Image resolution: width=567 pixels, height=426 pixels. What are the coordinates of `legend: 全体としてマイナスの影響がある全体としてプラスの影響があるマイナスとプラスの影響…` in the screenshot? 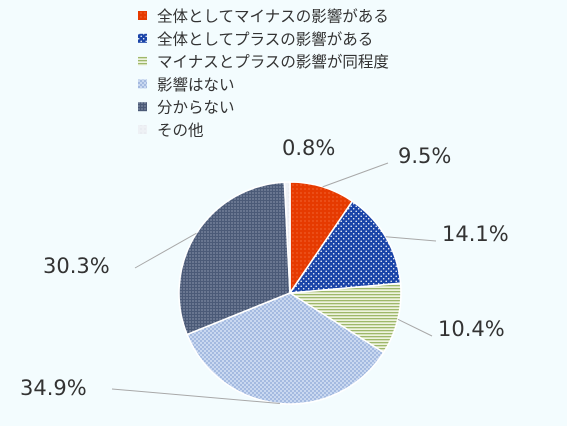 It's located at (263, 74).